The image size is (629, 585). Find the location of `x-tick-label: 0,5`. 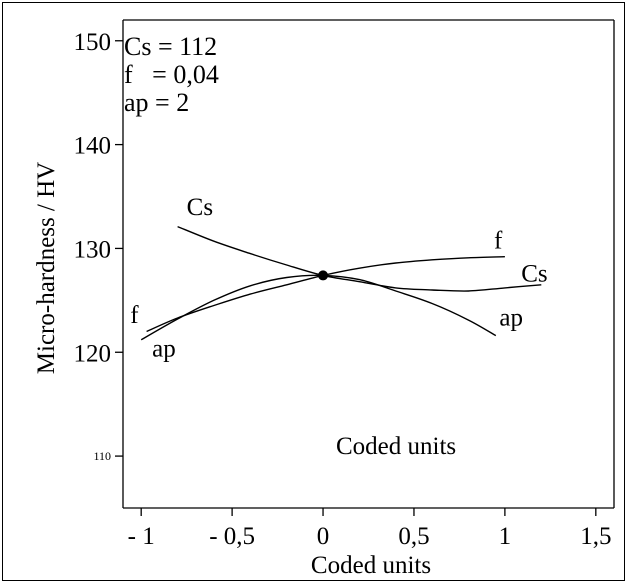

x-tick-label: 0,5 is located at coordinates (413, 536).